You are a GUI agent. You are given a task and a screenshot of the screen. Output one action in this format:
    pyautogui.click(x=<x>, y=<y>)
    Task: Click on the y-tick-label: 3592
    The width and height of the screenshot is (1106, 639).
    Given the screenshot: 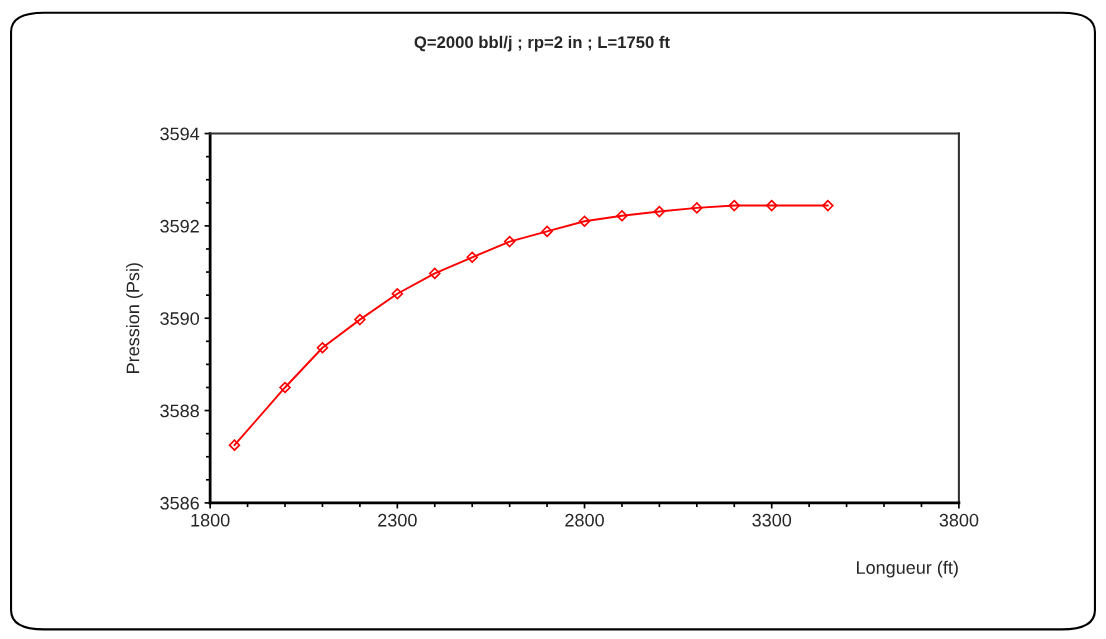 What is the action you would take?
    pyautogui.click(x=179, y=226)
    